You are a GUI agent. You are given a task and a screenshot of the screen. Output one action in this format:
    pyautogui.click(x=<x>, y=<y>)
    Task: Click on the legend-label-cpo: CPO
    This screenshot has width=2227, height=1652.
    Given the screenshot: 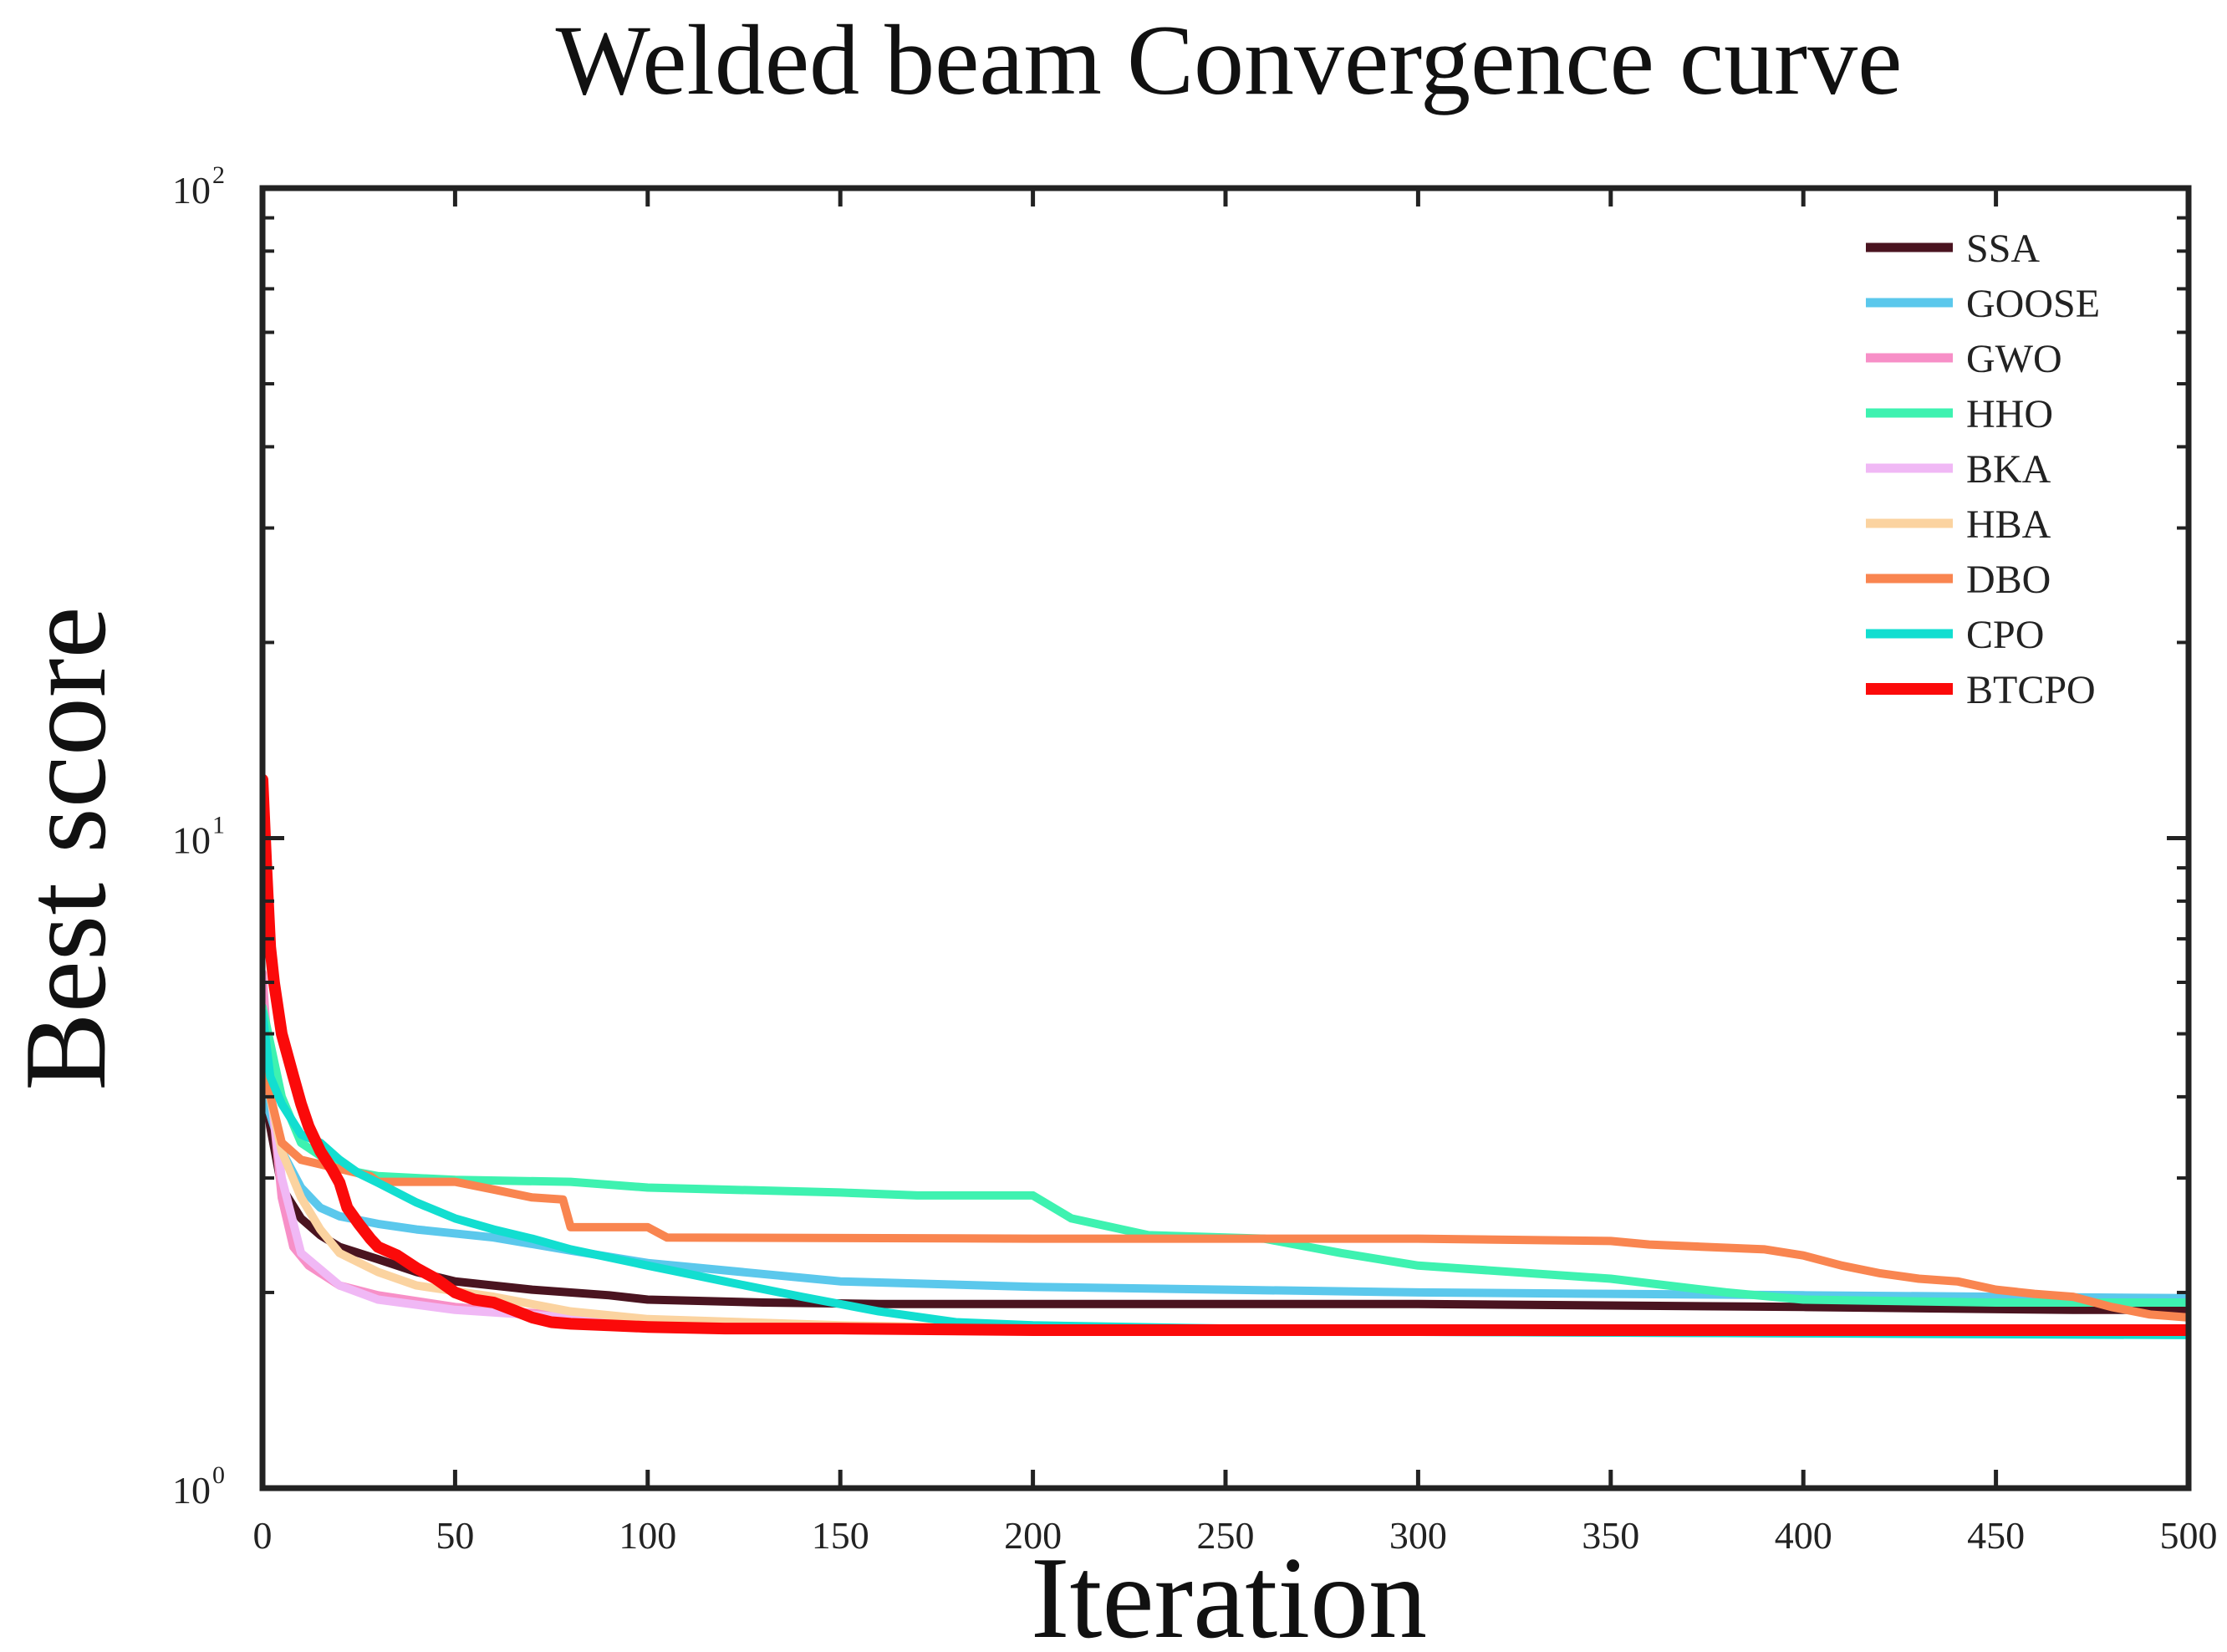 What is the action you would take?
    pyautogui.click(x=2005, y=635)
    